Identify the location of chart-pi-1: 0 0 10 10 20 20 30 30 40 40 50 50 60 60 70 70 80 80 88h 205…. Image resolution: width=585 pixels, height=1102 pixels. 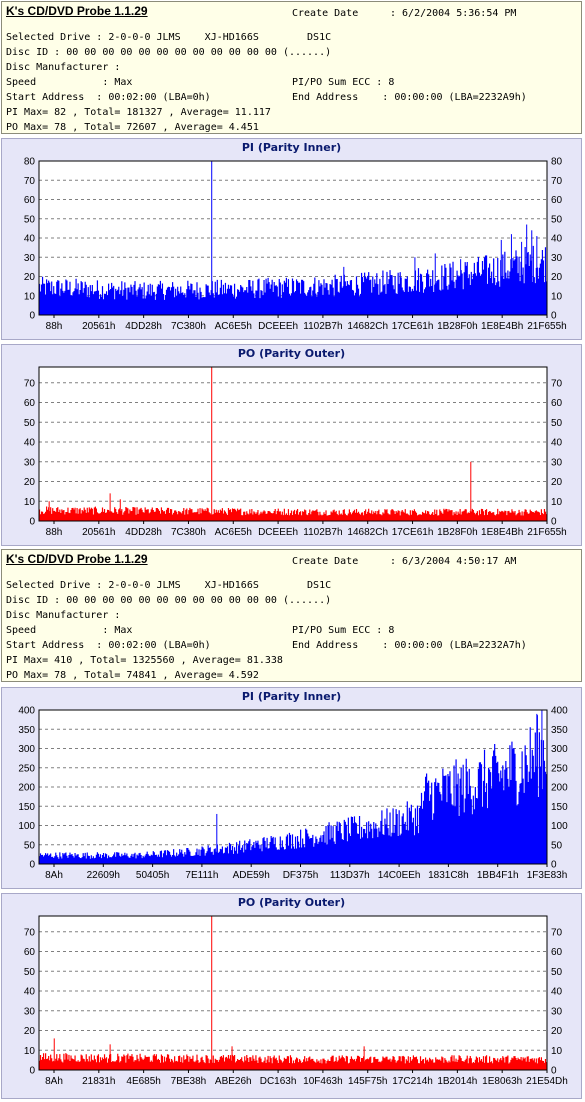
(295, 245).